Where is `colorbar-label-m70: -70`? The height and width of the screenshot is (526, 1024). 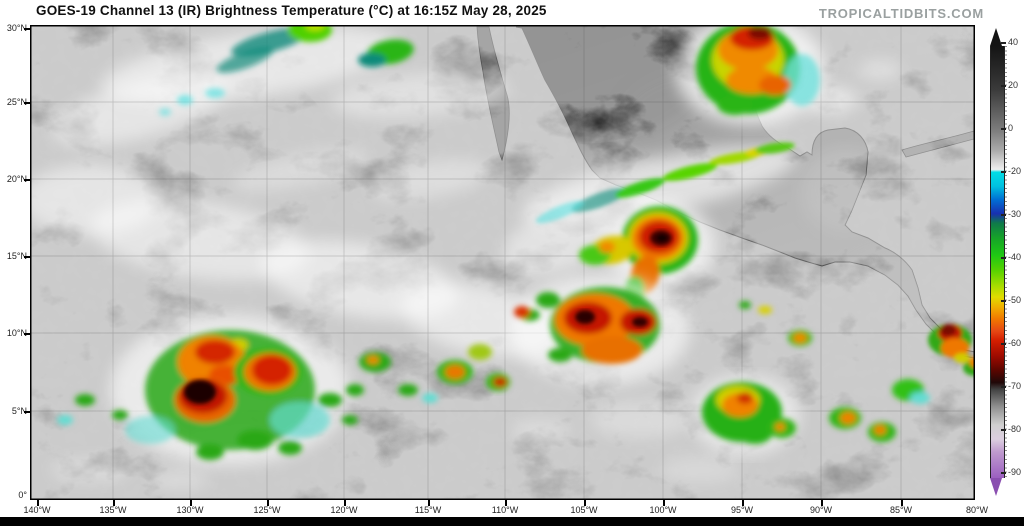 colorbar-label-m70: -70 is located at coordinates (1015, 386).